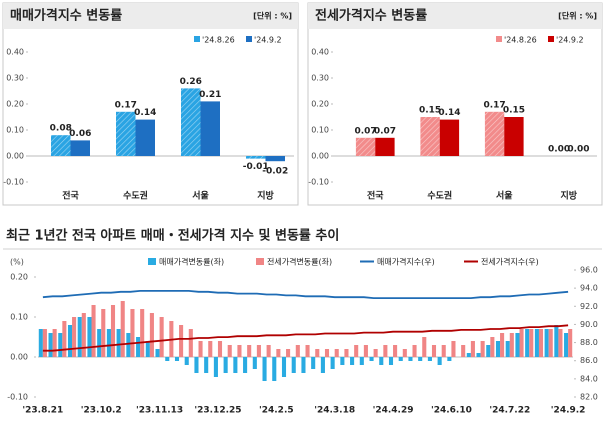 The width and height of the screenshot is (605, 430). Describe the element at coordinates (210, 95) in the screenshot. I see `data-label: 0.21` at that location.